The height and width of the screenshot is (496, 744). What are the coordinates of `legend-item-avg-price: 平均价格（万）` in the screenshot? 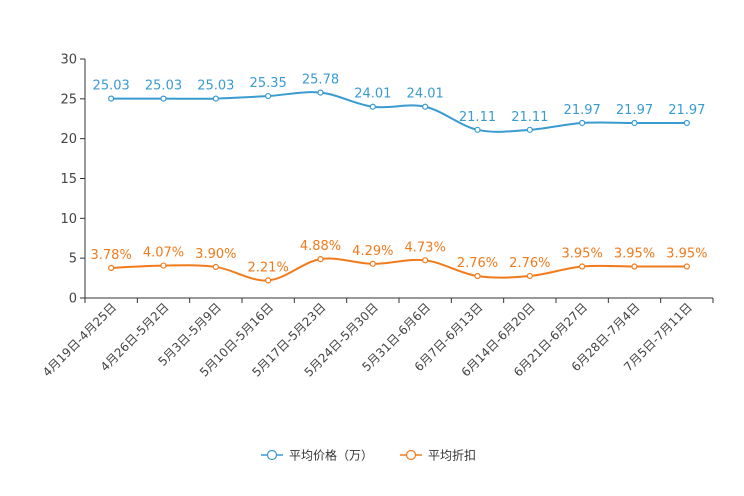 It's located at (317, 455).